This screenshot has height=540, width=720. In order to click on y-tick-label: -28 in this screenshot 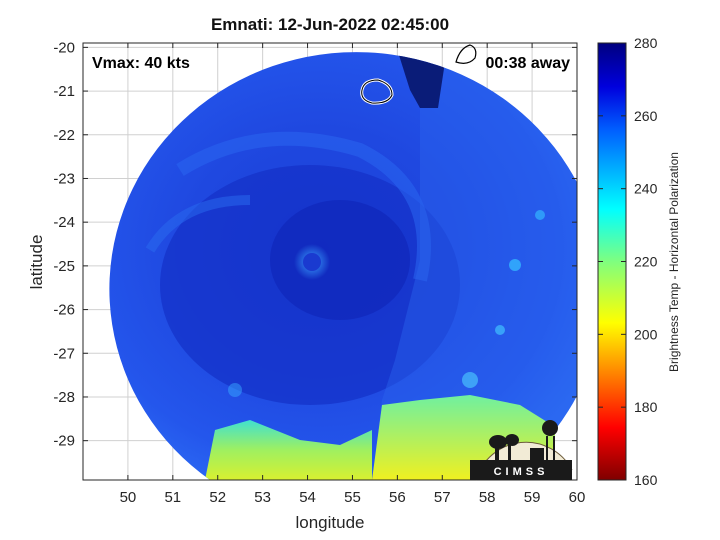, I will do `click(64, 397)`.